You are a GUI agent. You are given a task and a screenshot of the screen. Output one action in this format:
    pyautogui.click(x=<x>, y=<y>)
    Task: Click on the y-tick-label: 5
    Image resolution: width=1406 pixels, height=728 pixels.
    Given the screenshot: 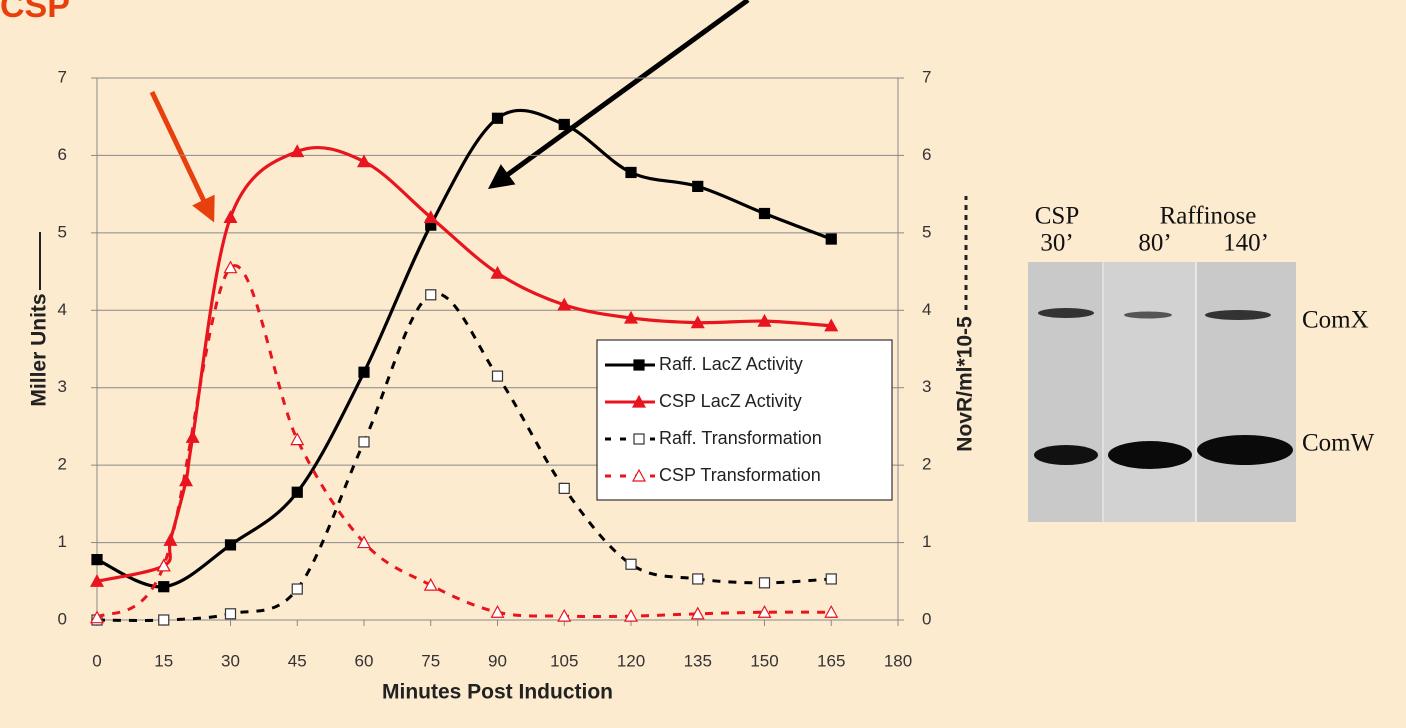 What is the action you would take?
    pyautogui.click(x=62, y=231)
    